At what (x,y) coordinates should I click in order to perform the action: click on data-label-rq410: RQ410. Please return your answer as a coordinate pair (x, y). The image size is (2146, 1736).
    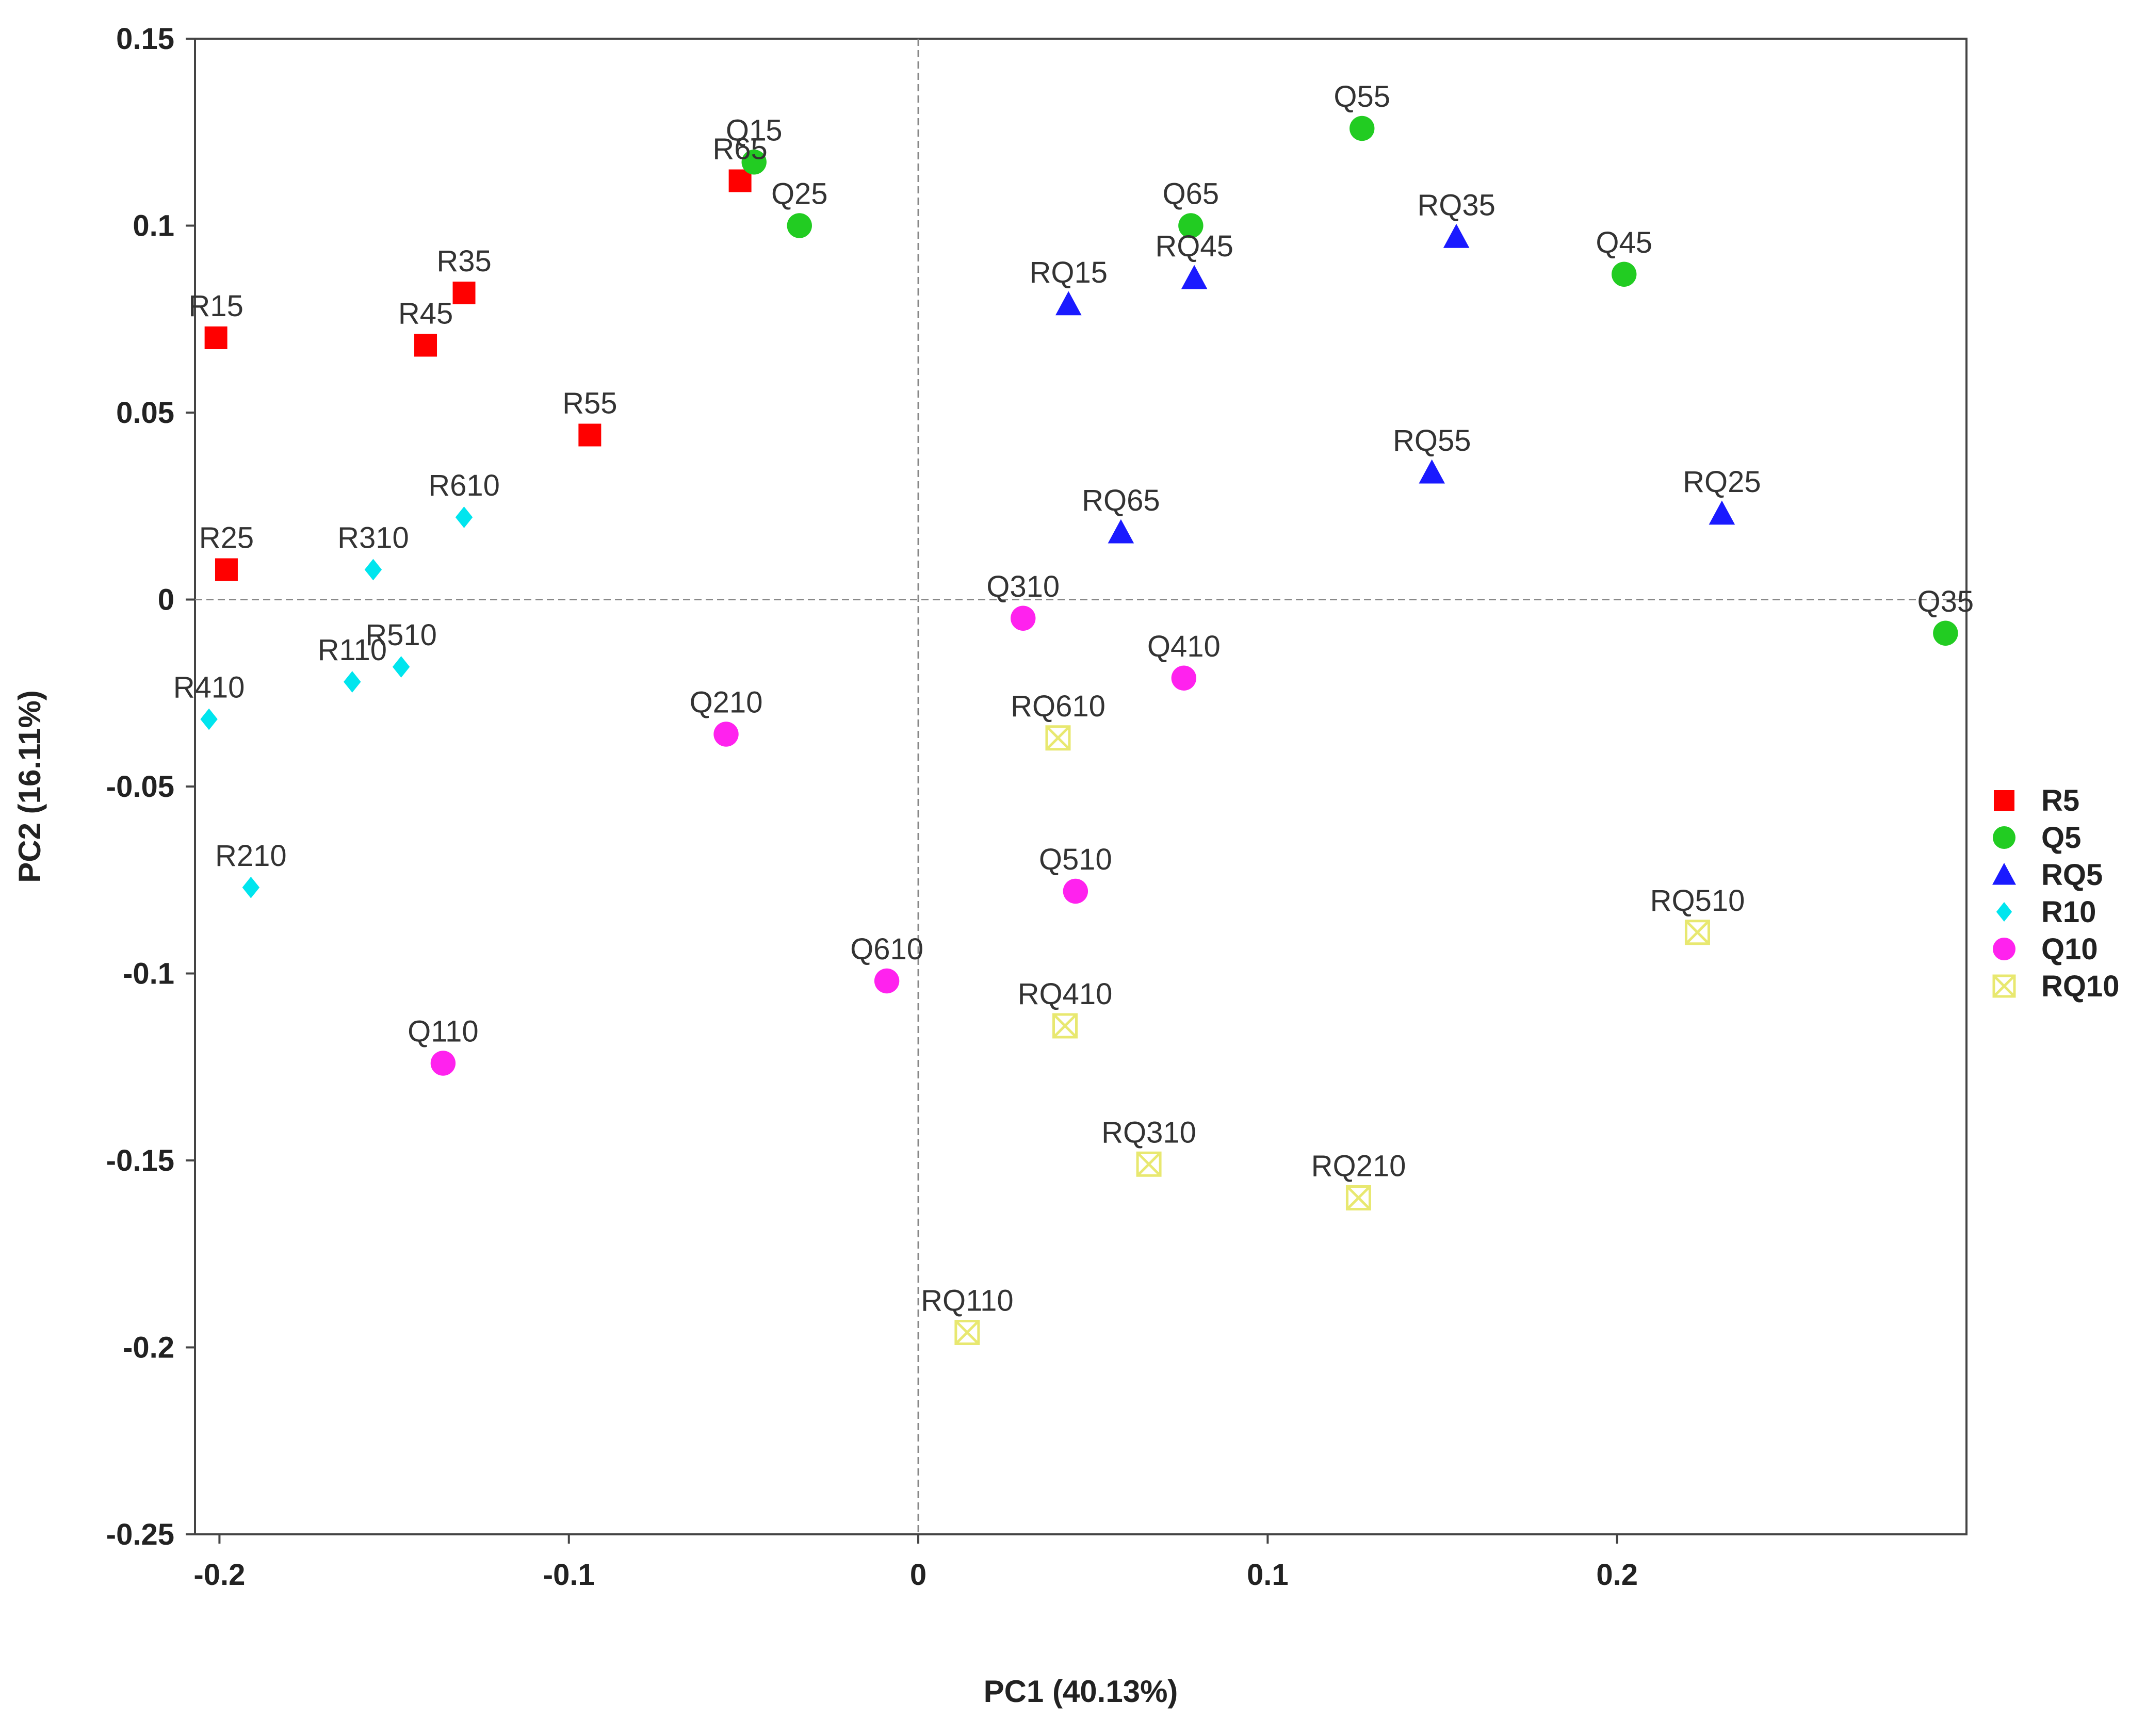
    Looking at the image, I should click on (1065, 994).